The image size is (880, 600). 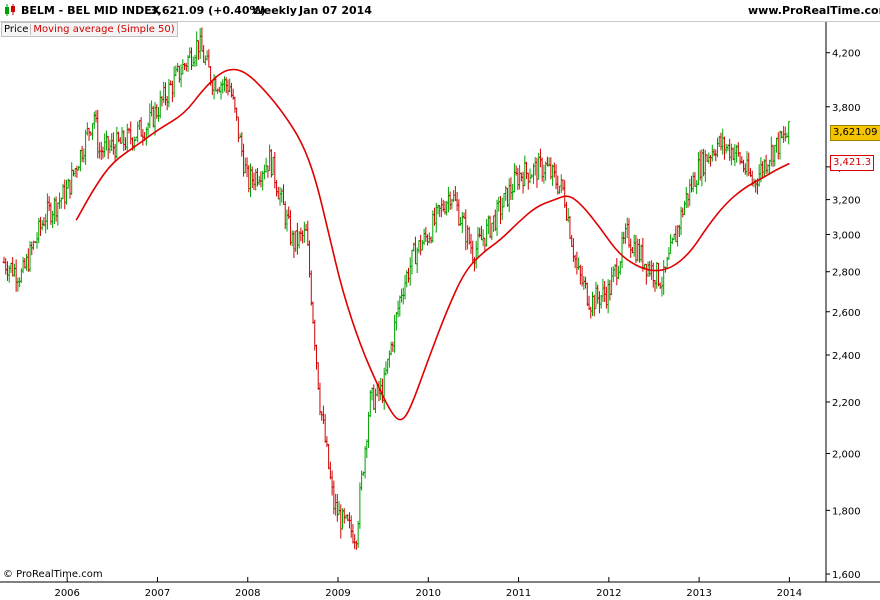 I want to click on x-tick-label: 2011, so click(x=518, y=593).